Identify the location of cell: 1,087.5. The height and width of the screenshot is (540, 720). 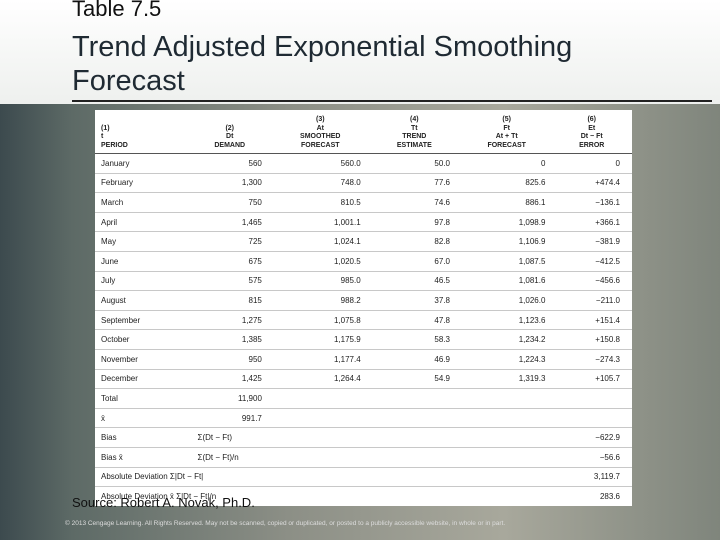
(509, 261).